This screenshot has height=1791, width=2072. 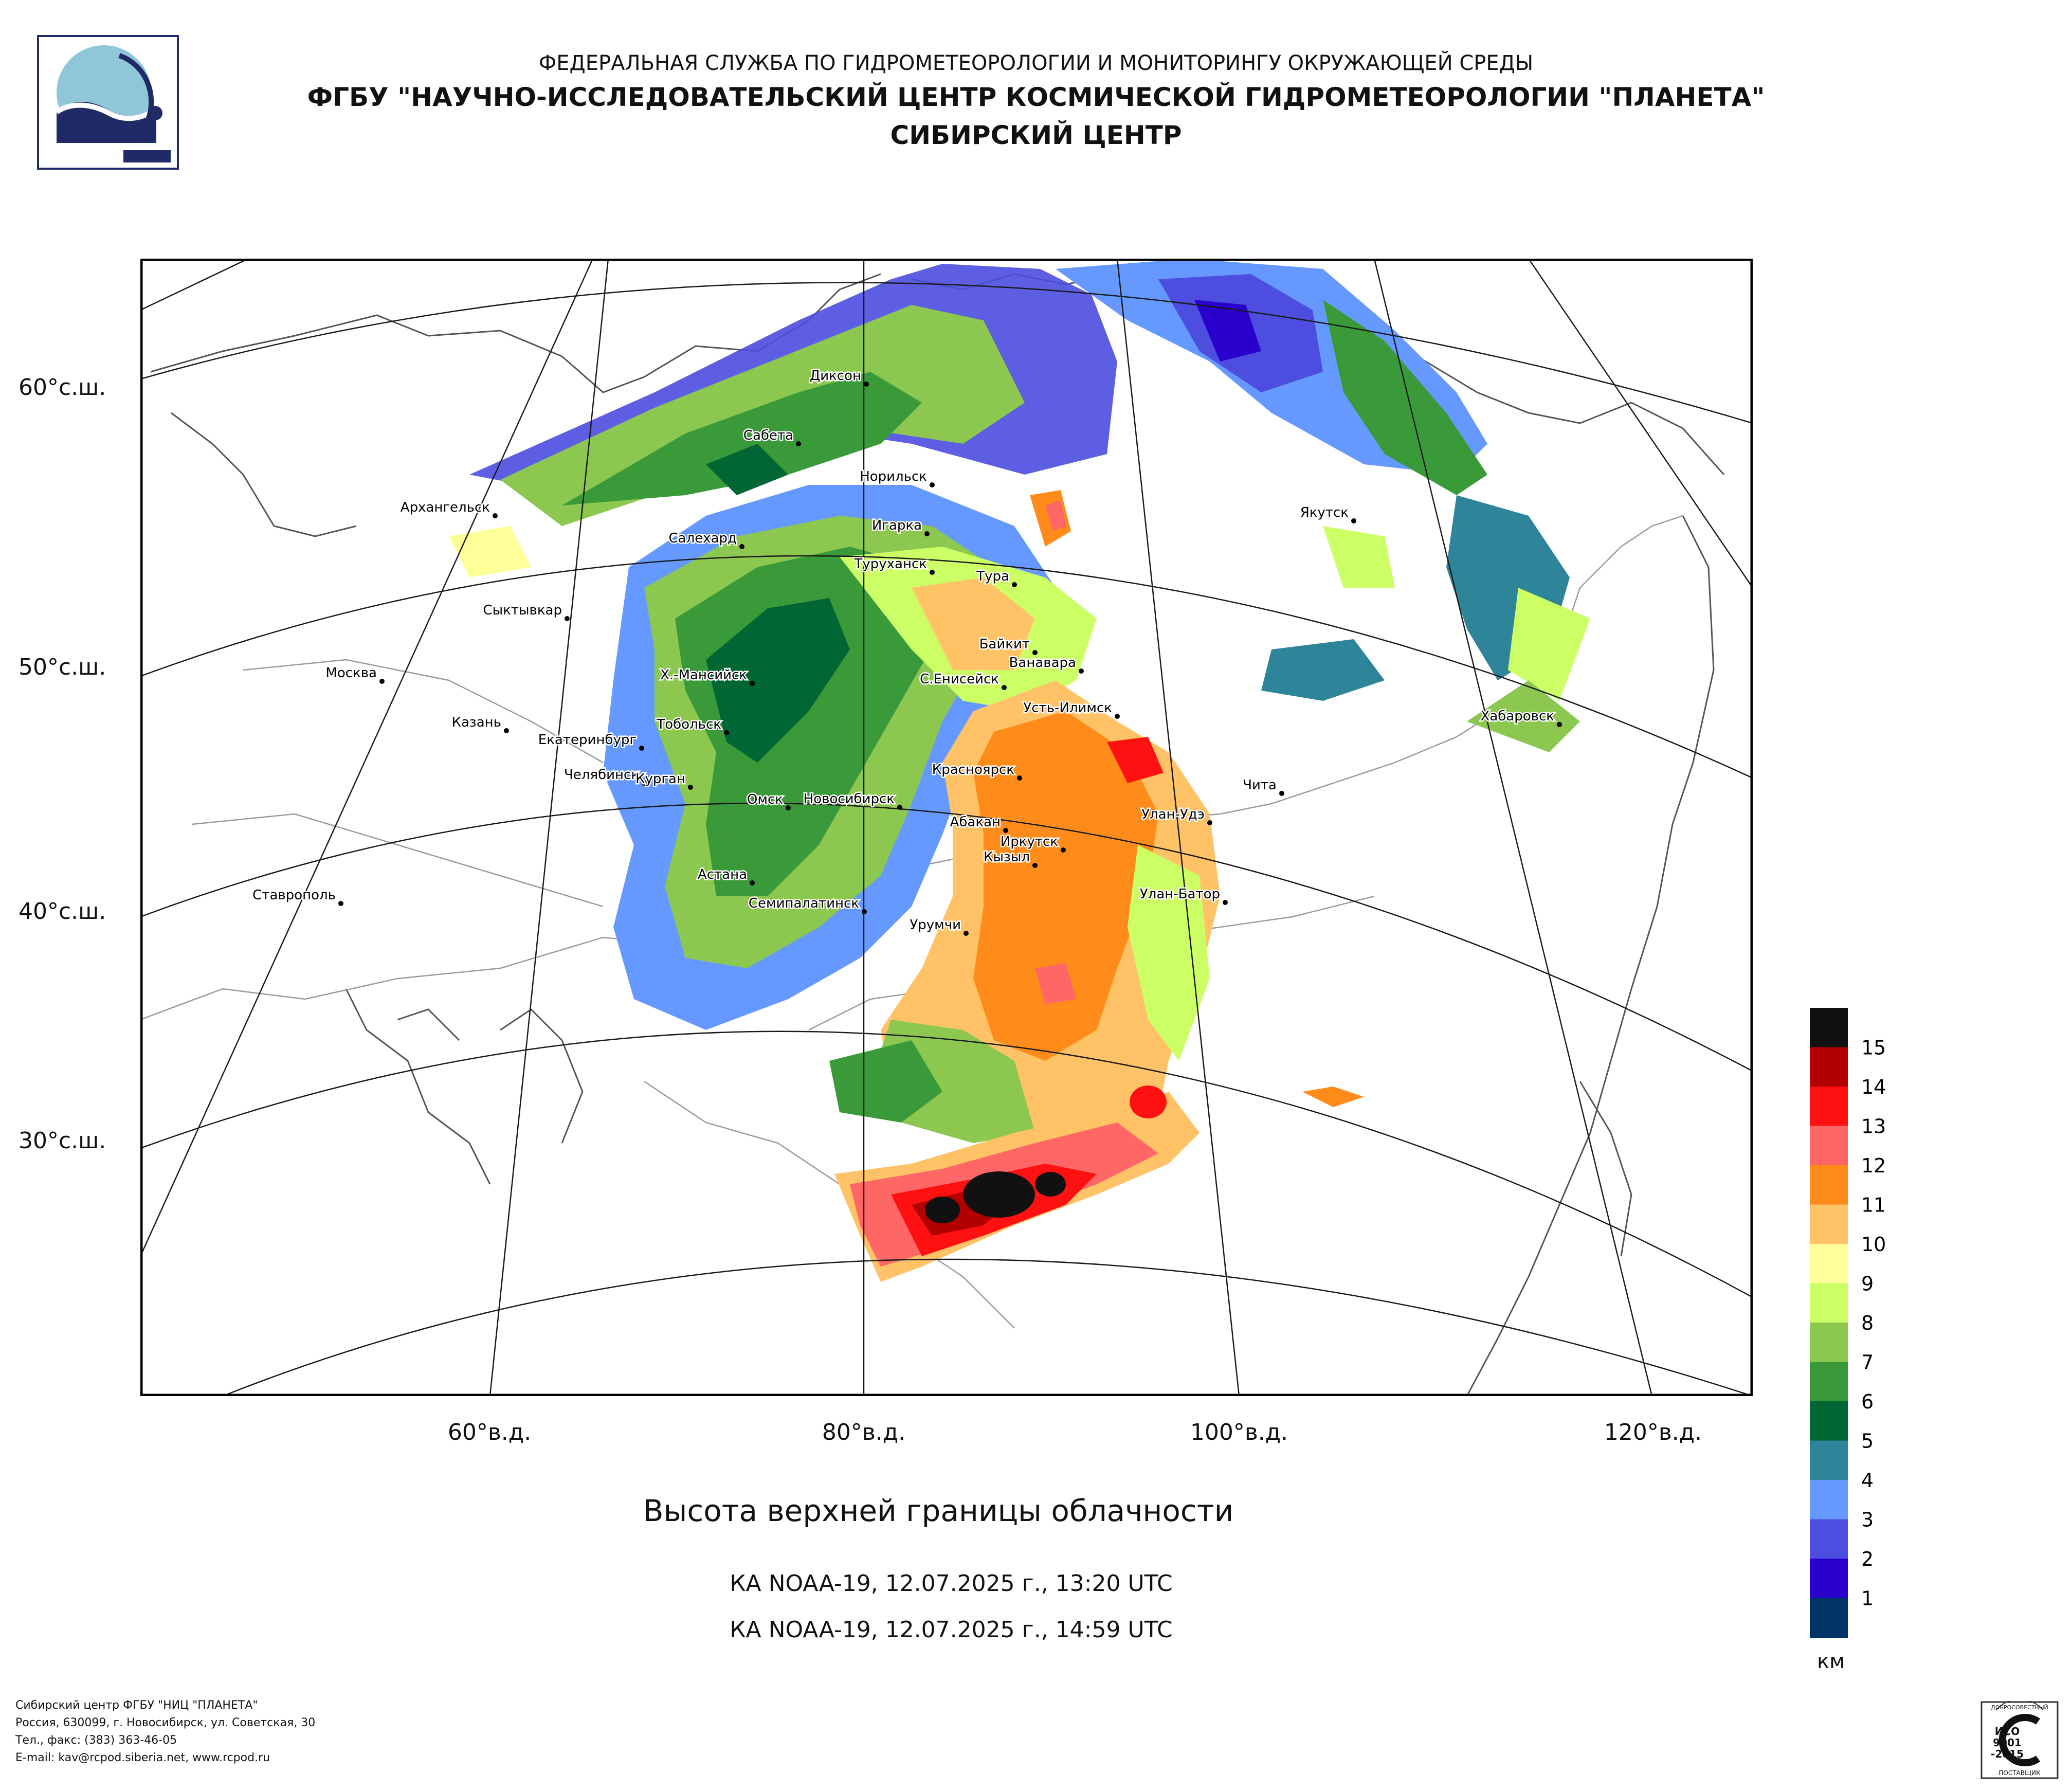 I want to click on city-label: Ставрополь, so click(x=294, y=895).